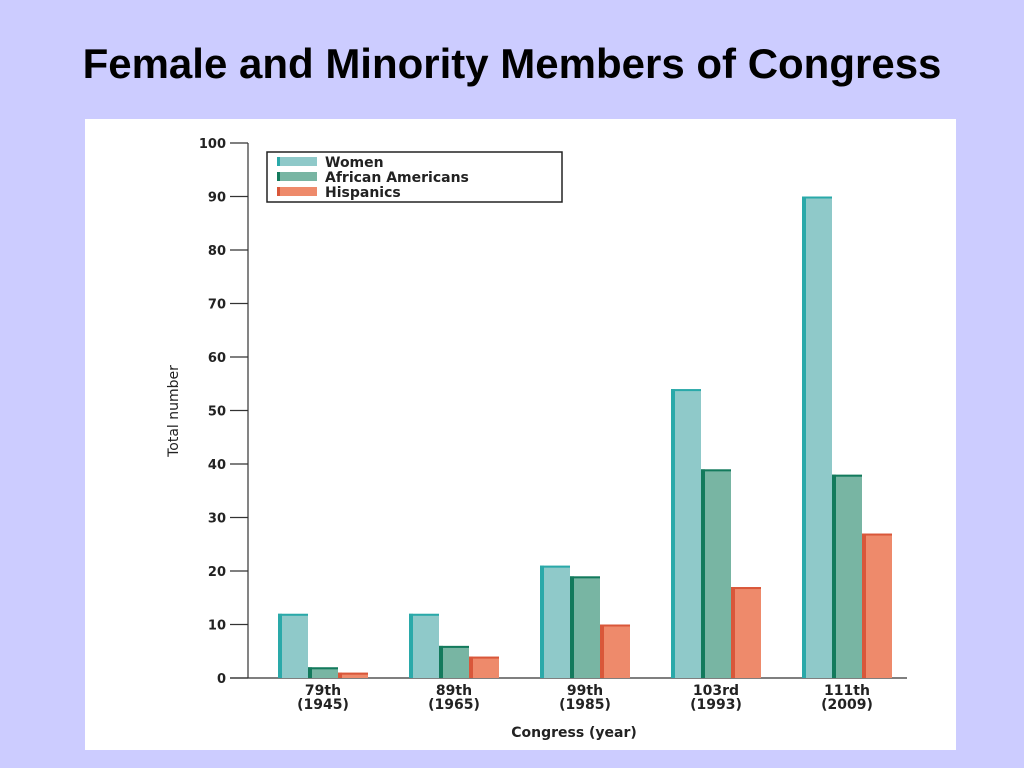 This screenshot has width=1024, height=768. I want to click on x-category-year: (2009), so click(847, 705).